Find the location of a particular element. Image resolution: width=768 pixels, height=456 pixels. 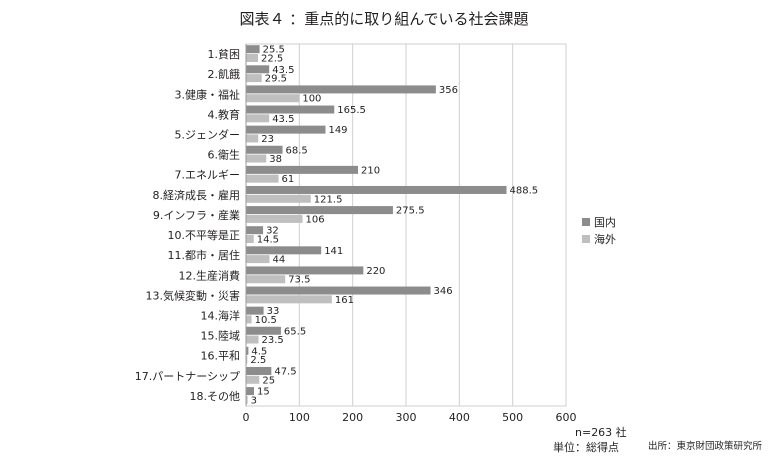

legend-label: 海外 is located at coordinates (605, 239).